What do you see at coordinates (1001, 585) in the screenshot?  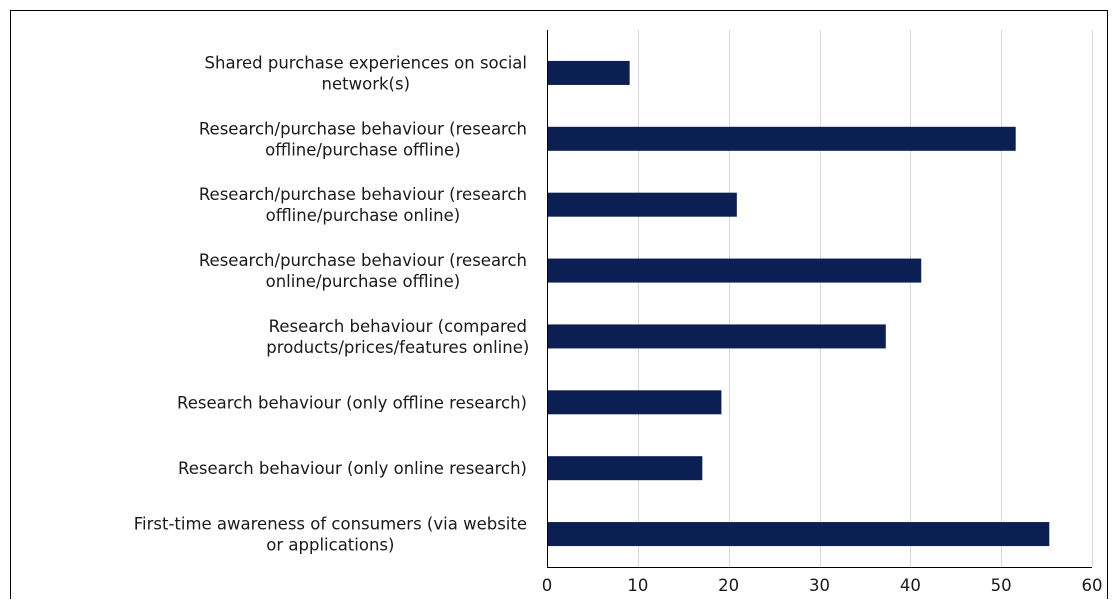 I see `x-tick-label-50: 50` at bounding box center [1001, 585].